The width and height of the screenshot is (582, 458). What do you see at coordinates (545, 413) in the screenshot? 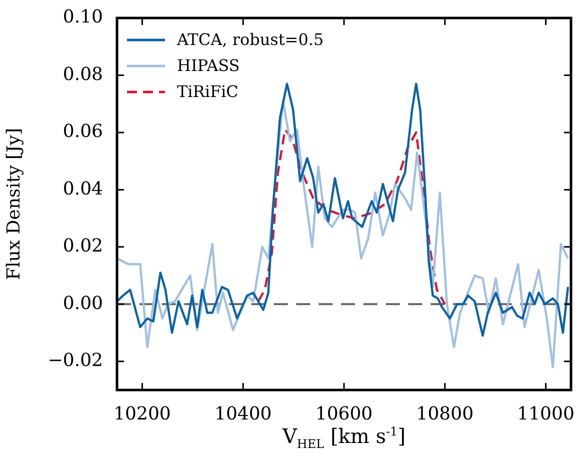
I see `x-tick-label: 11000` at bounding box center [545, 413].